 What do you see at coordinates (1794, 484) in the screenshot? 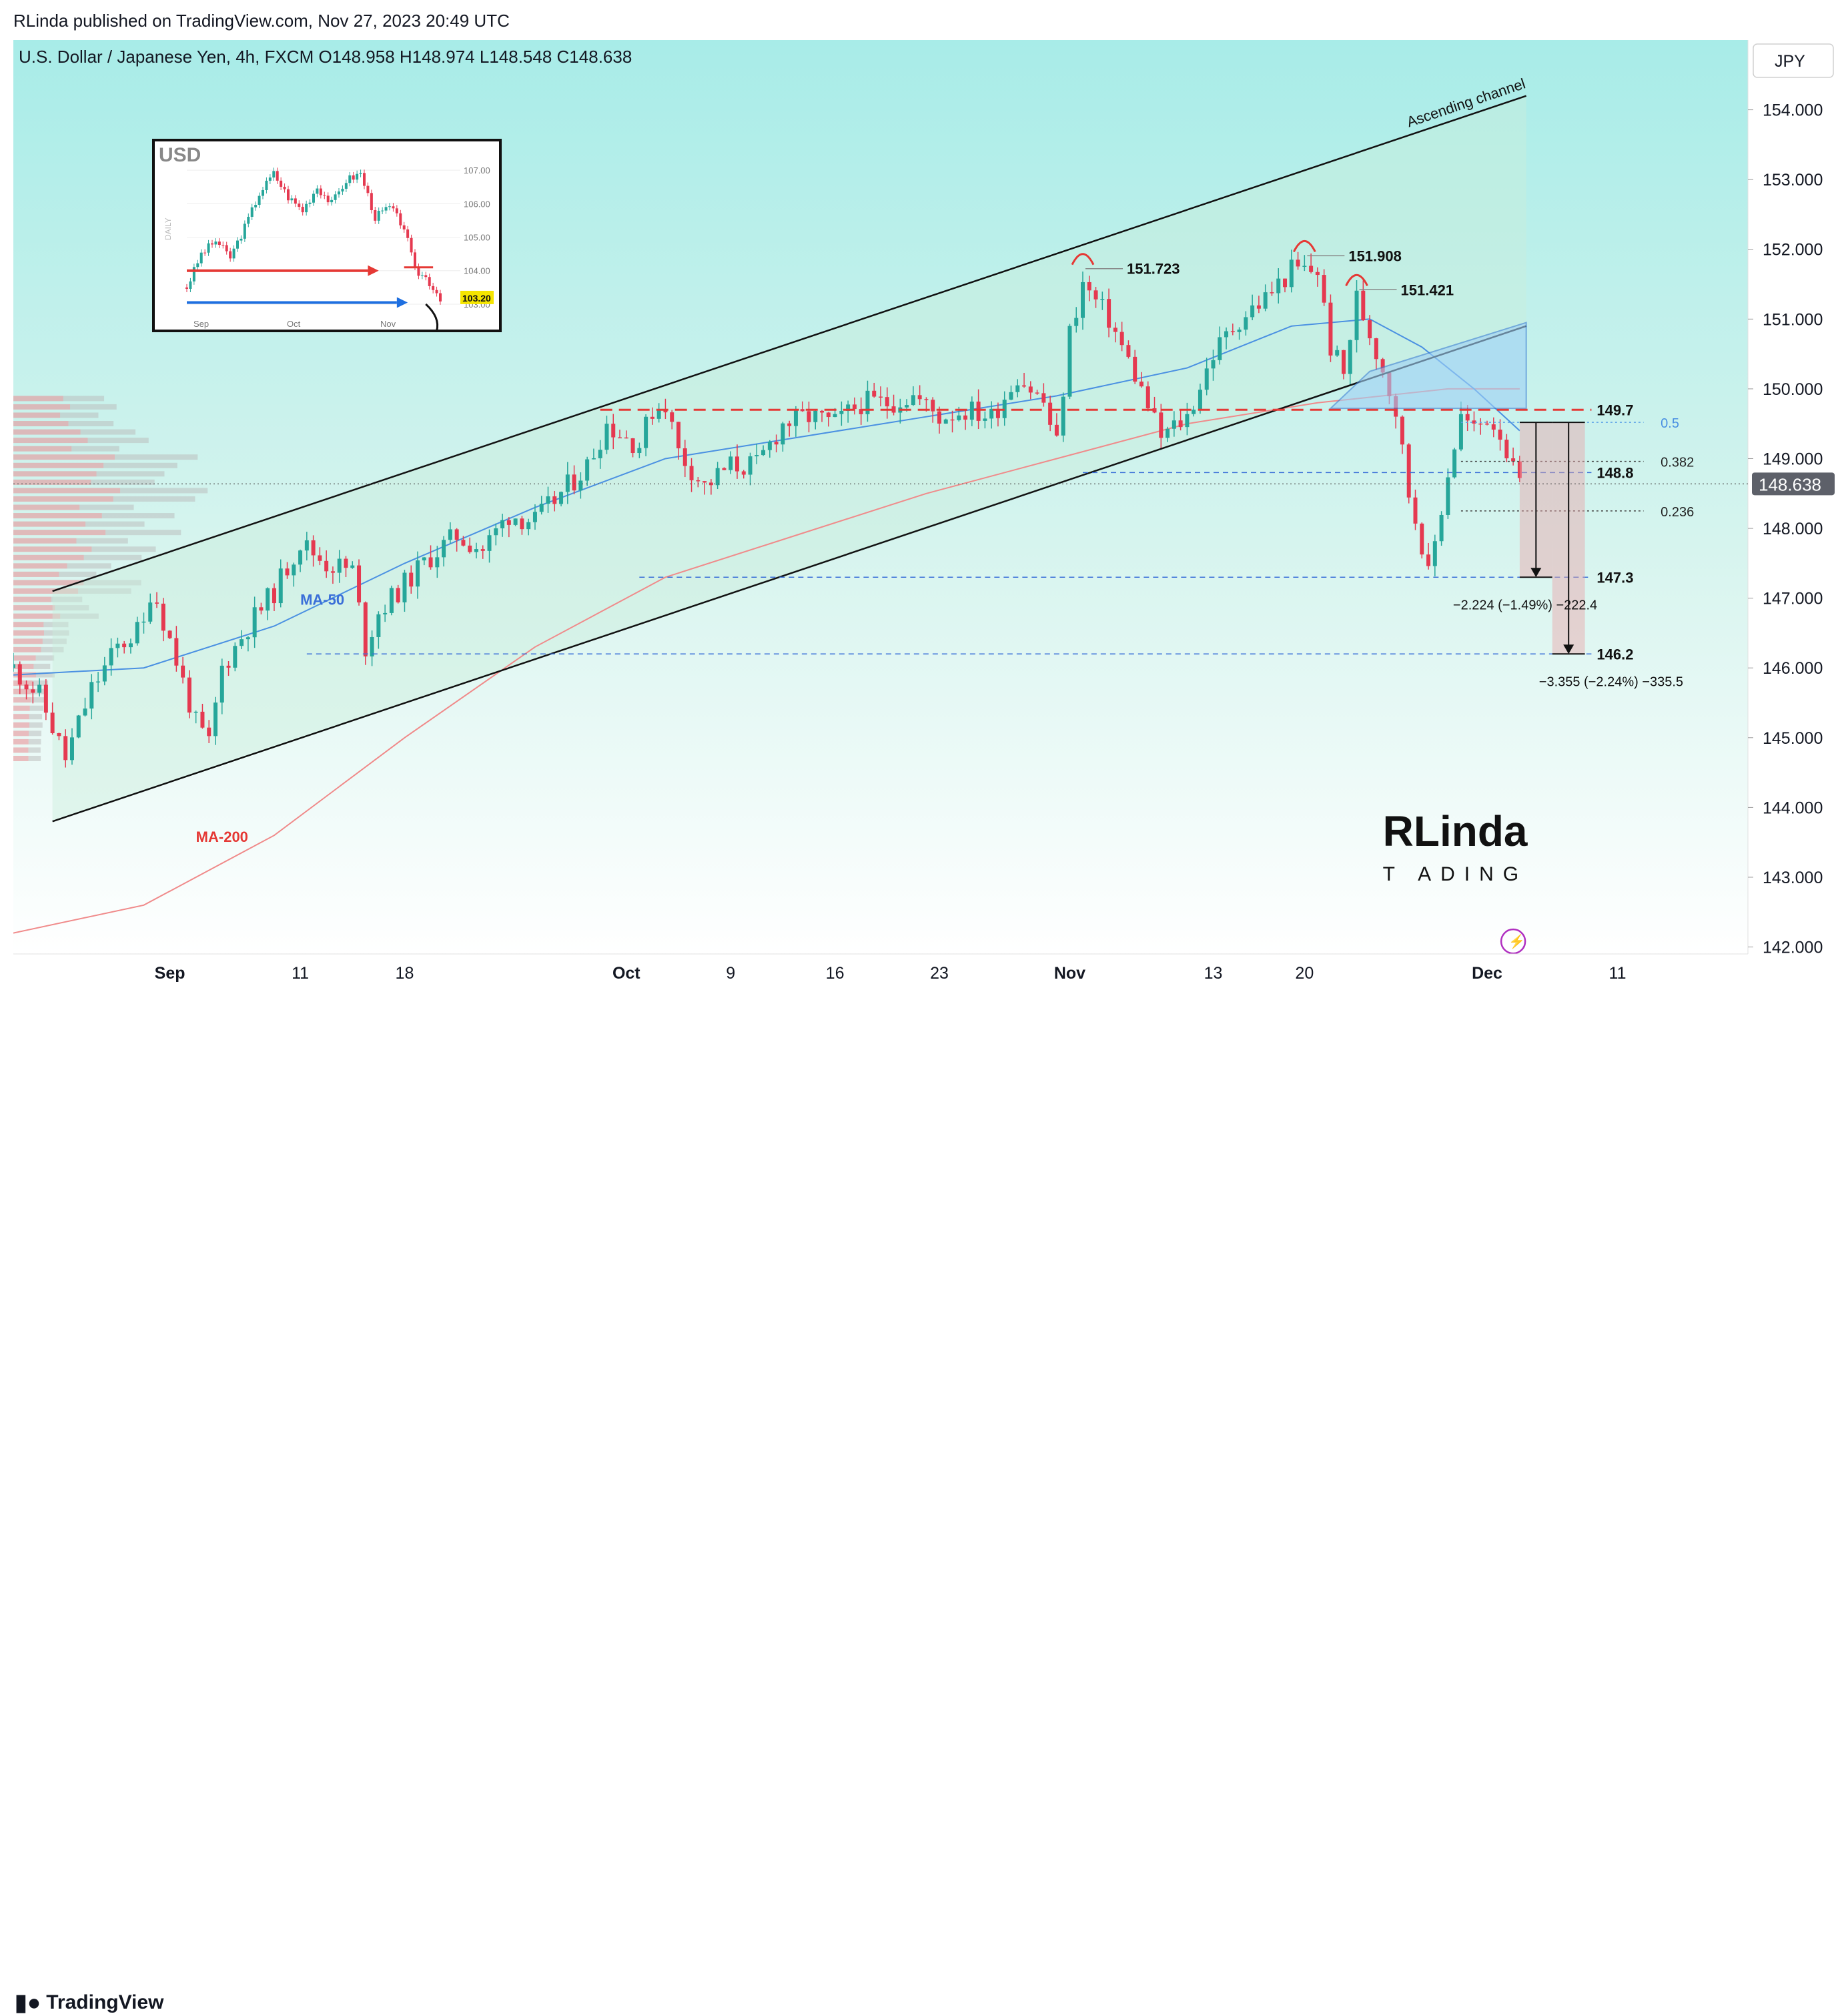
I see `last-price-badge` at bounding box center [1794, 484].